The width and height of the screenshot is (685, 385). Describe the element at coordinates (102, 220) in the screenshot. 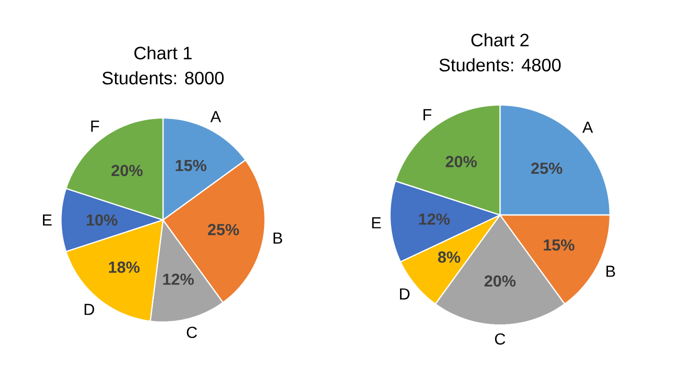

I see `data-label: 10%` at that location.